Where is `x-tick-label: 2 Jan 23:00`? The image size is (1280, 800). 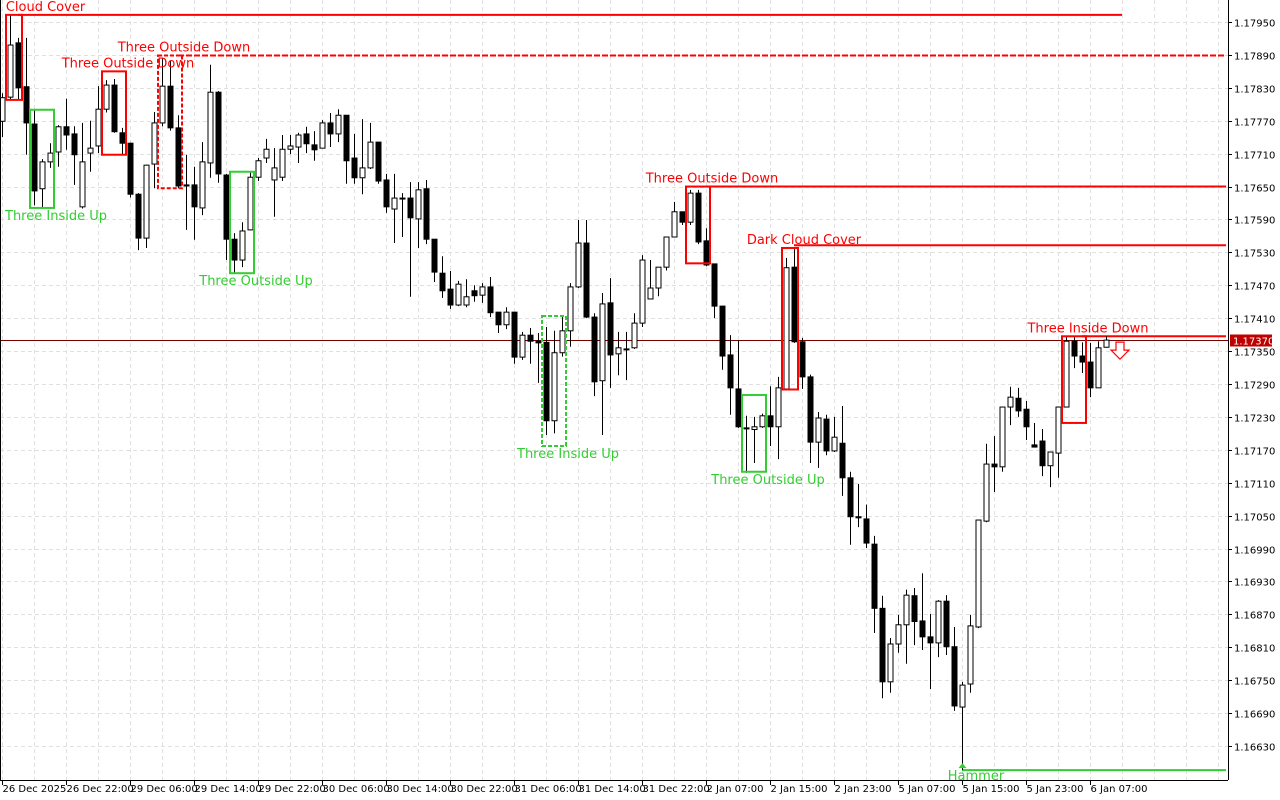
x-tick-label: 2 Jan 23:00 is located at coordinates (863, 789).